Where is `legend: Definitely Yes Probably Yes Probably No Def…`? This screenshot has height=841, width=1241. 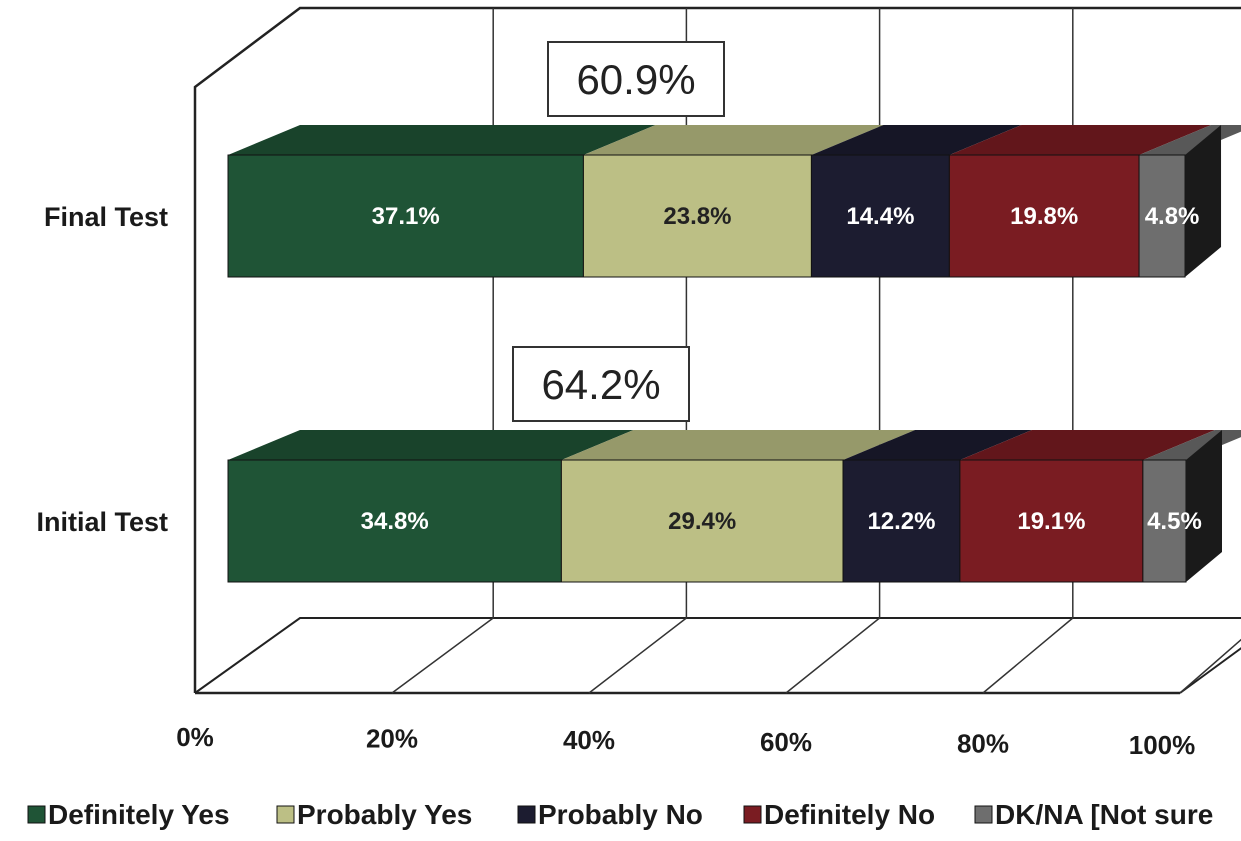 legend: Definitely Yes Probably Yes Probably No Def… is located at coordinates (620, 814).